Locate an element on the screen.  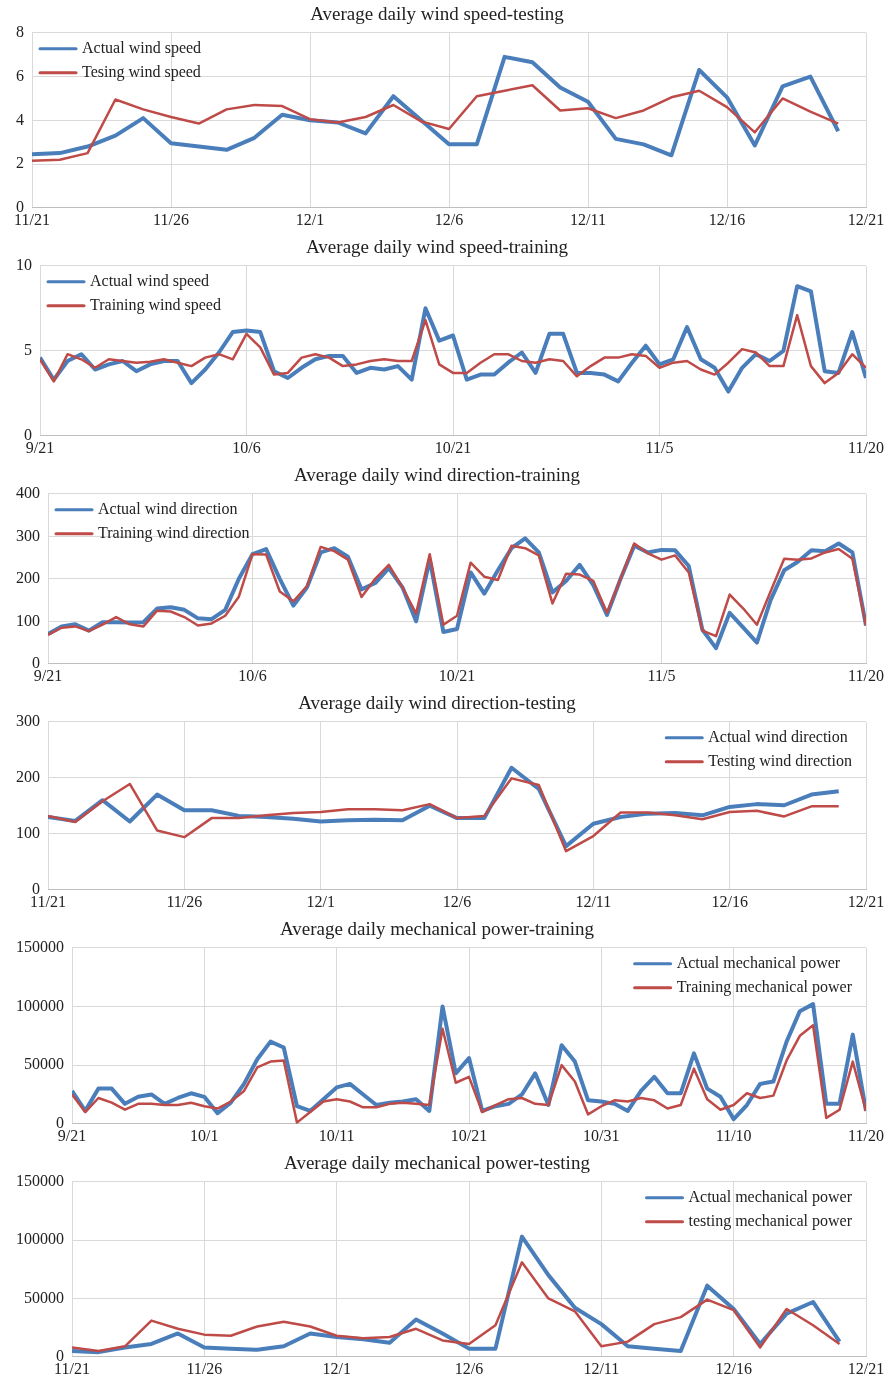
y-tick-label: 2 is located at coordinates (20, 163).